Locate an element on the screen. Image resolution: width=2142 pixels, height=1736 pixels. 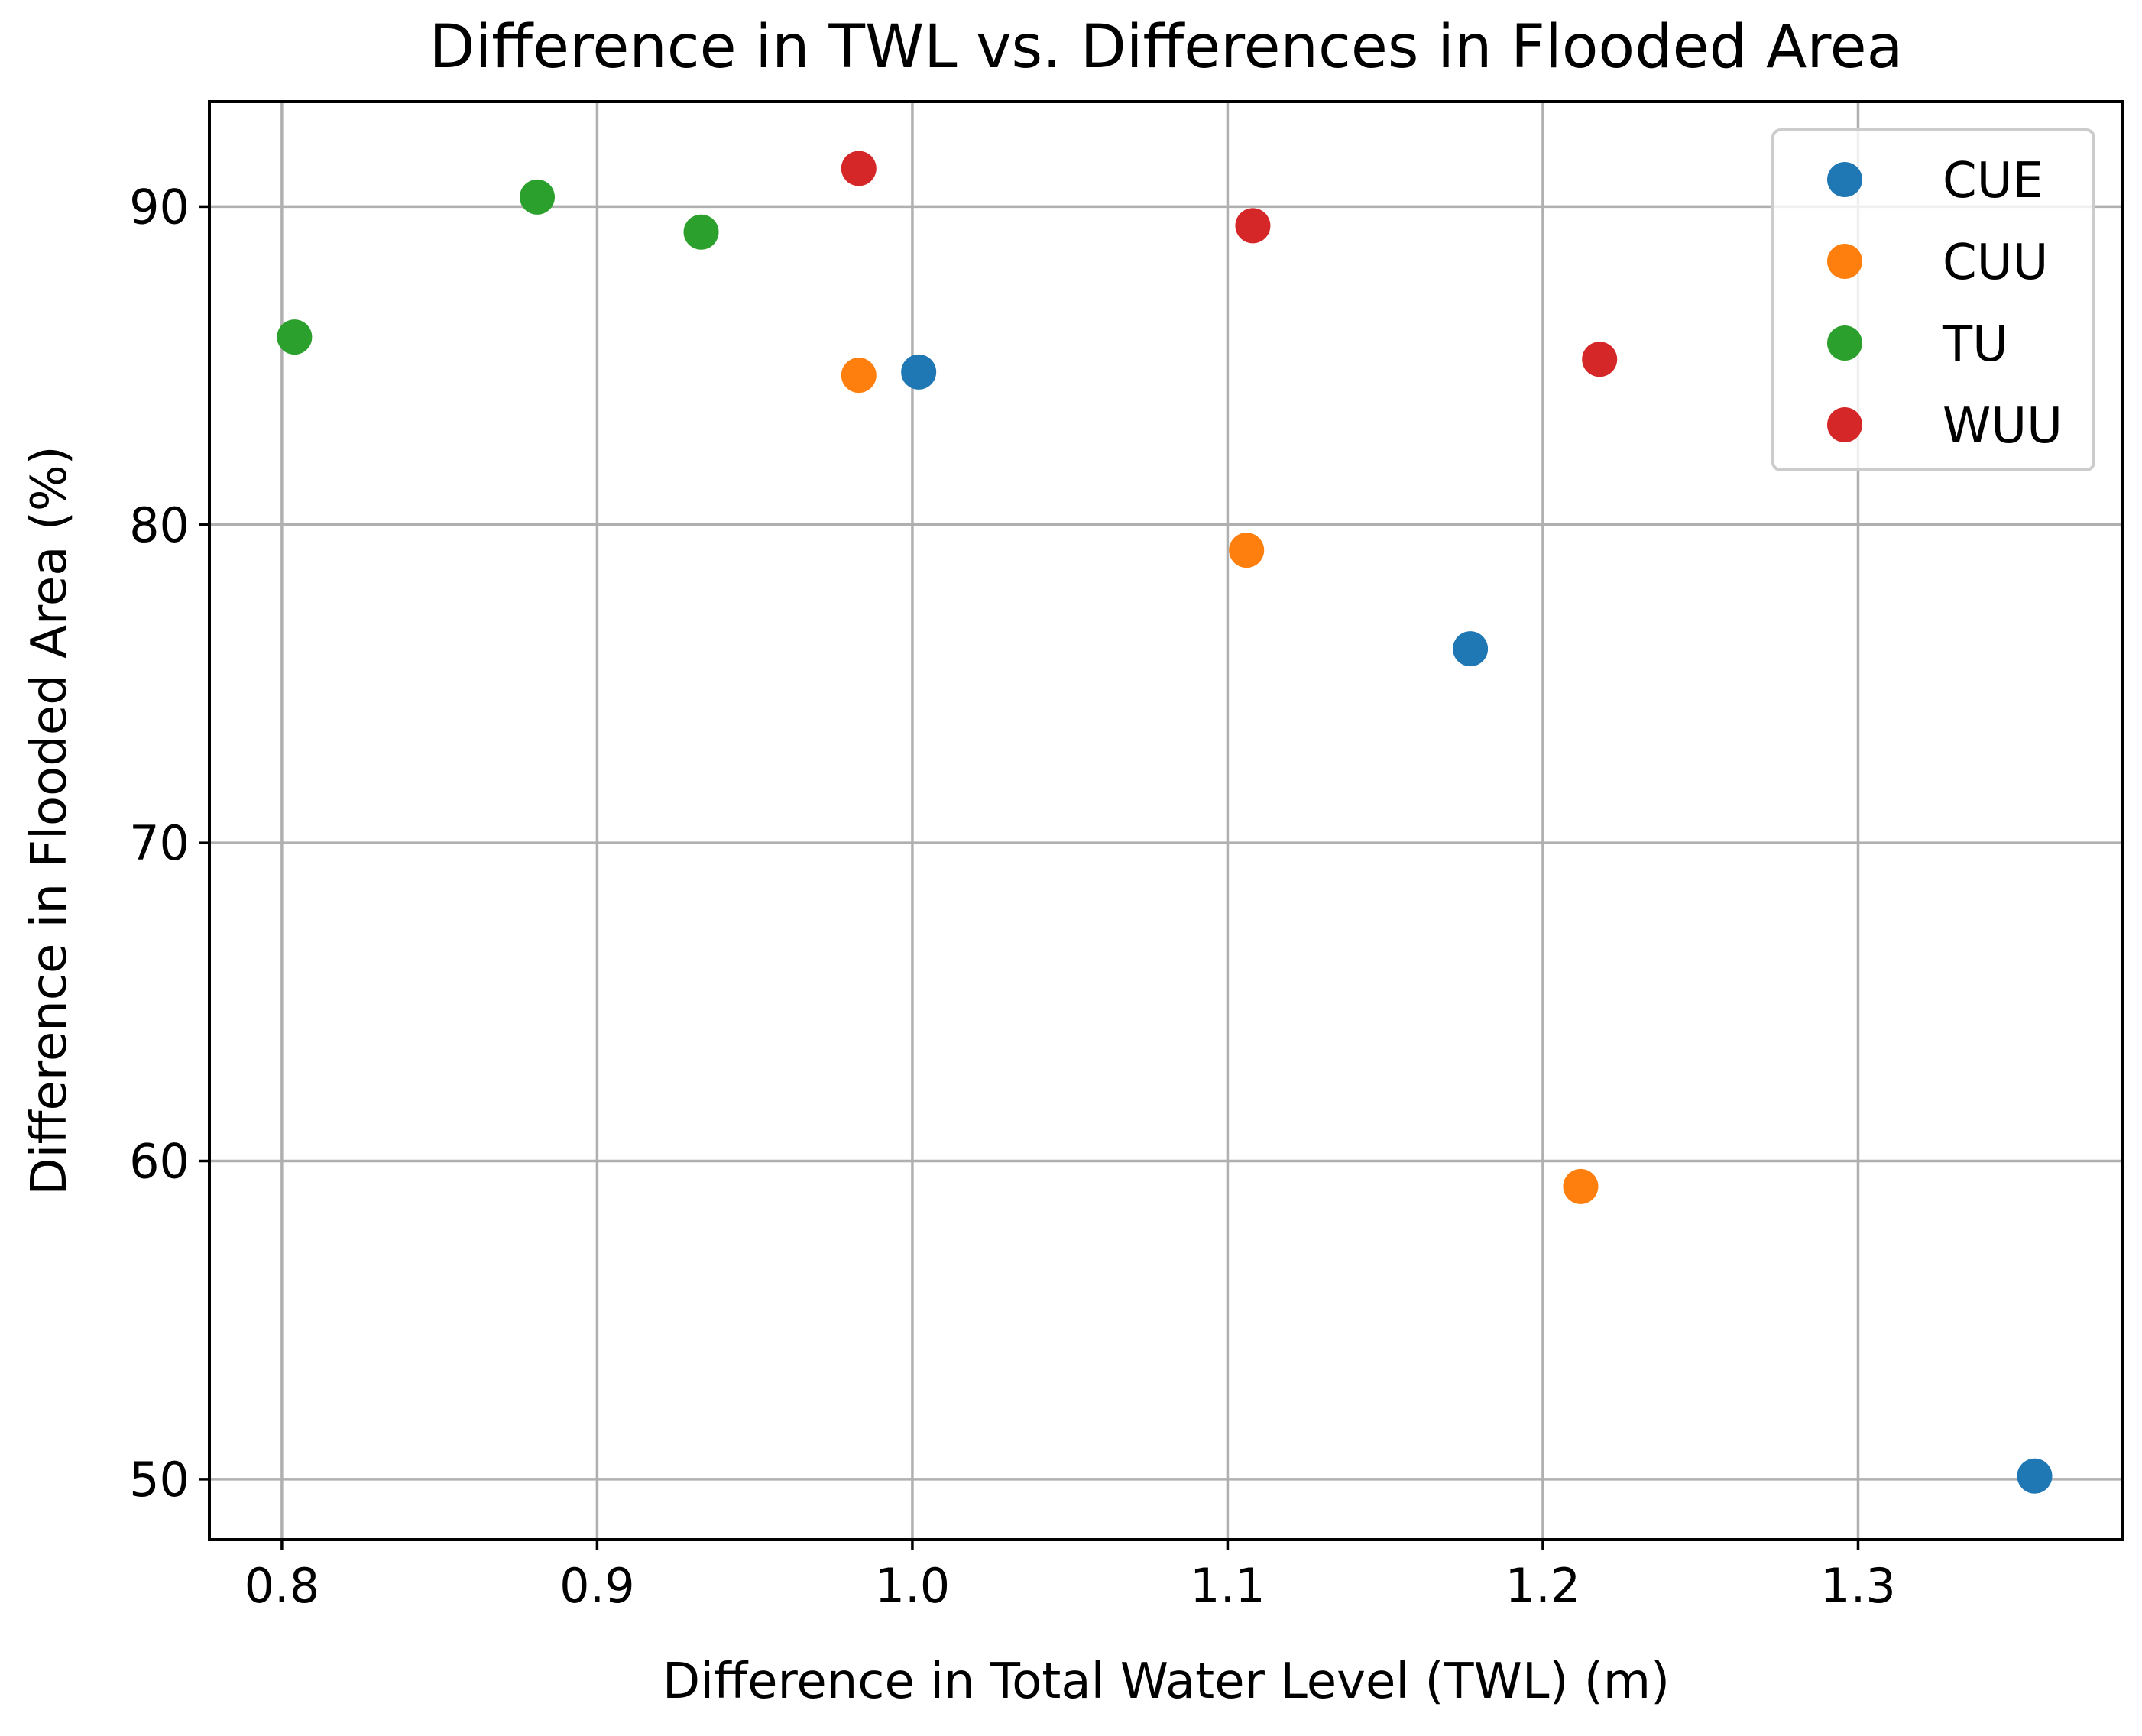
x-tick-label: 0.8 is located at coordinates (282, 1586).